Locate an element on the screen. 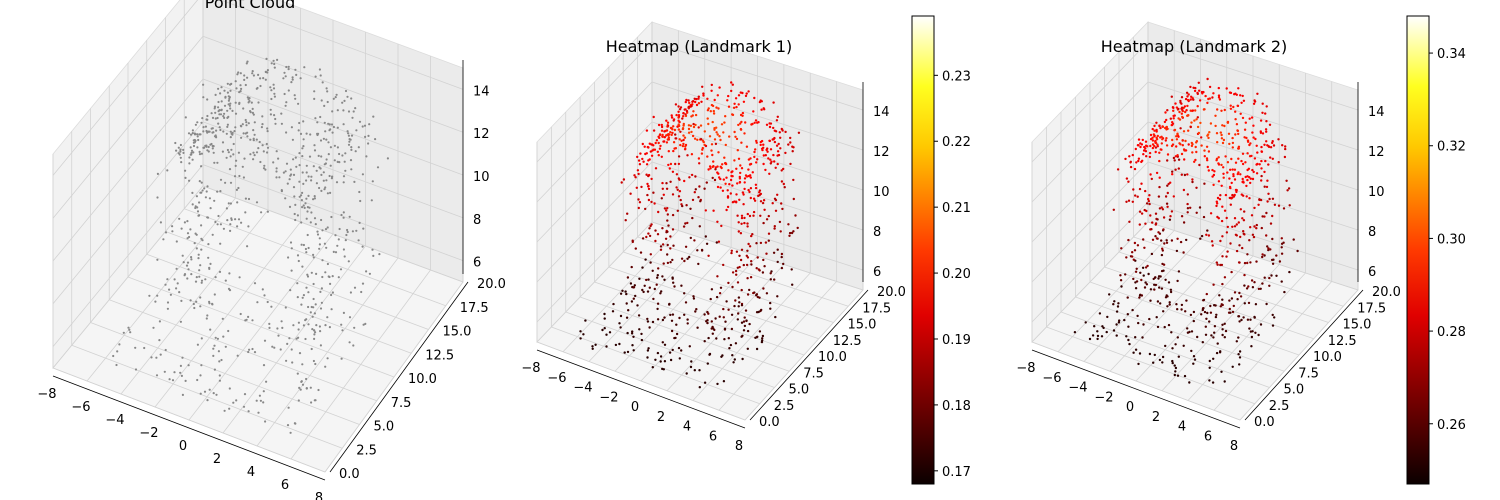 This screenshot has height=500, width=1500. gridline is located at coordinates (207, 396).